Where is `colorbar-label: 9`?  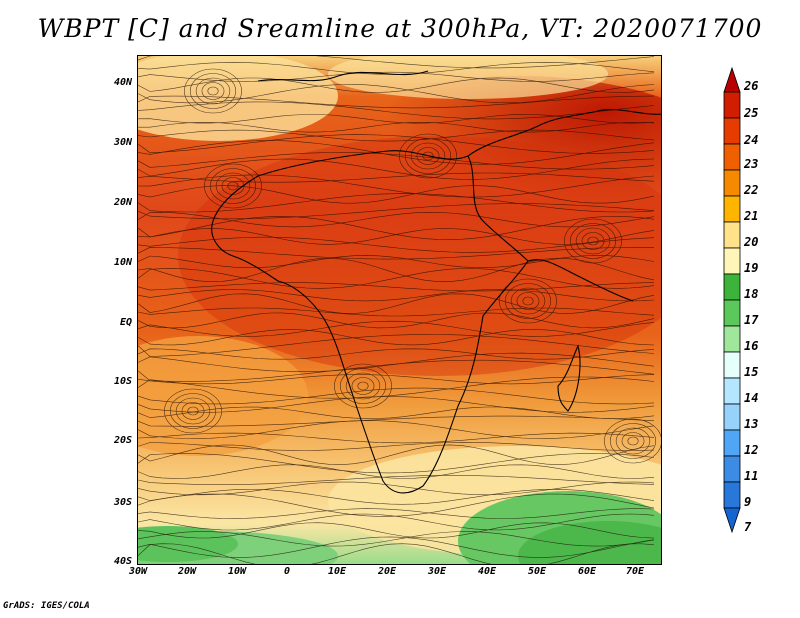 colorbar-label: 9 is located at coordinates (748, 502).